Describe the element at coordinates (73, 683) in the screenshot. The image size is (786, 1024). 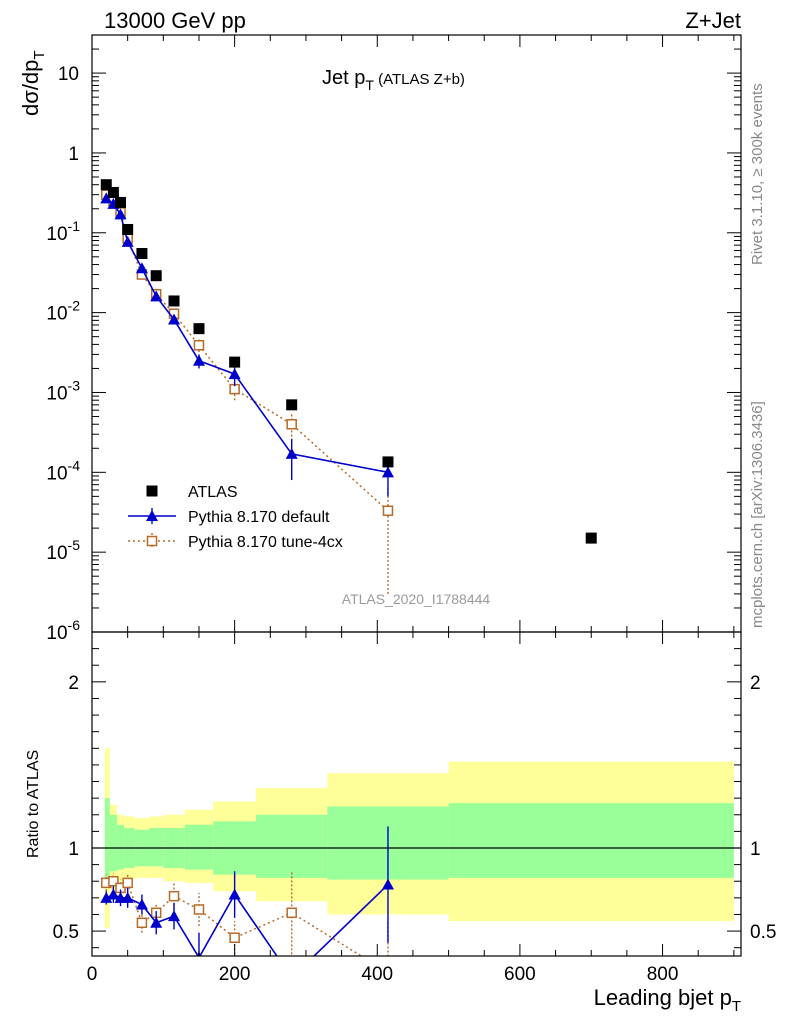
I see `ratio-y-tick-label: 2` at that location.